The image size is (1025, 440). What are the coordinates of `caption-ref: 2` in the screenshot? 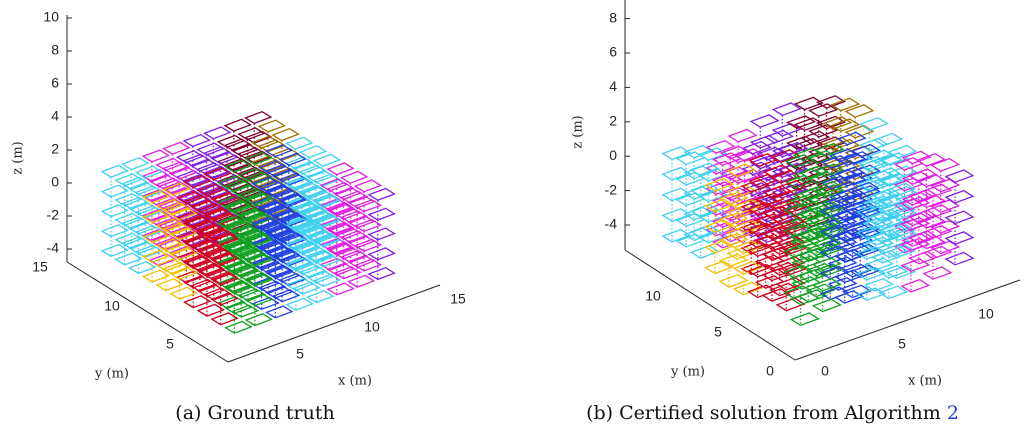 It's located at (952, 413).